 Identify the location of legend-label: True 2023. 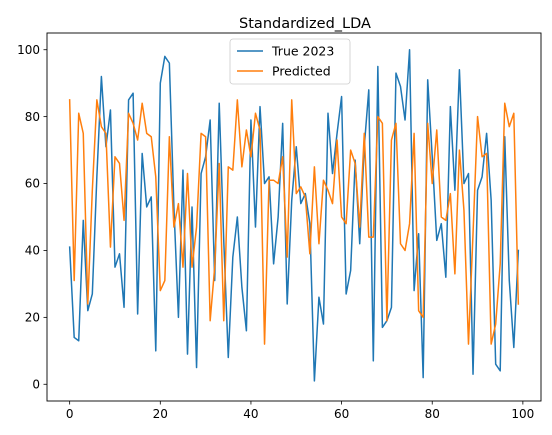
(302, 51).